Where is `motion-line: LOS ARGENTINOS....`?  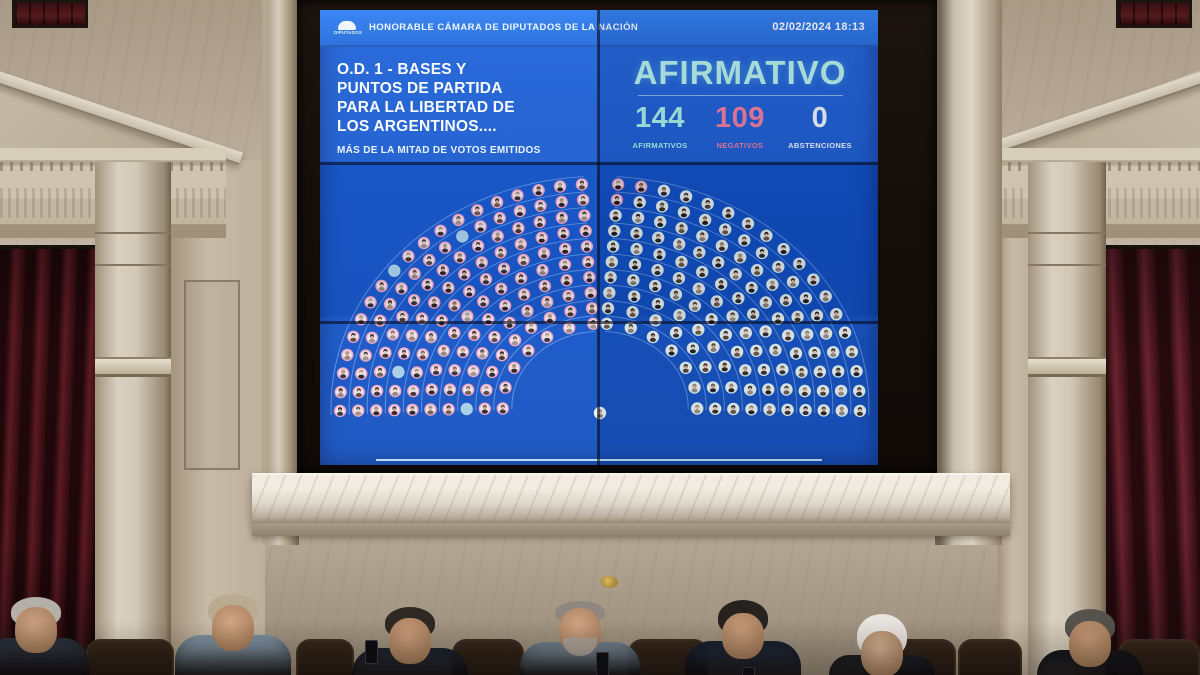 motion-line: LOS ARGENTINOS.... is located at coordinates (417, 126).